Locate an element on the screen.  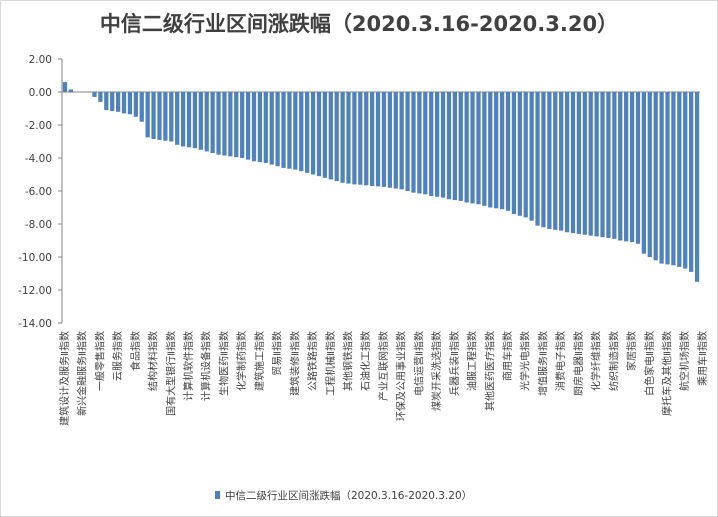
y-tick-label: -10.00 is located at coordinates (35, 258).